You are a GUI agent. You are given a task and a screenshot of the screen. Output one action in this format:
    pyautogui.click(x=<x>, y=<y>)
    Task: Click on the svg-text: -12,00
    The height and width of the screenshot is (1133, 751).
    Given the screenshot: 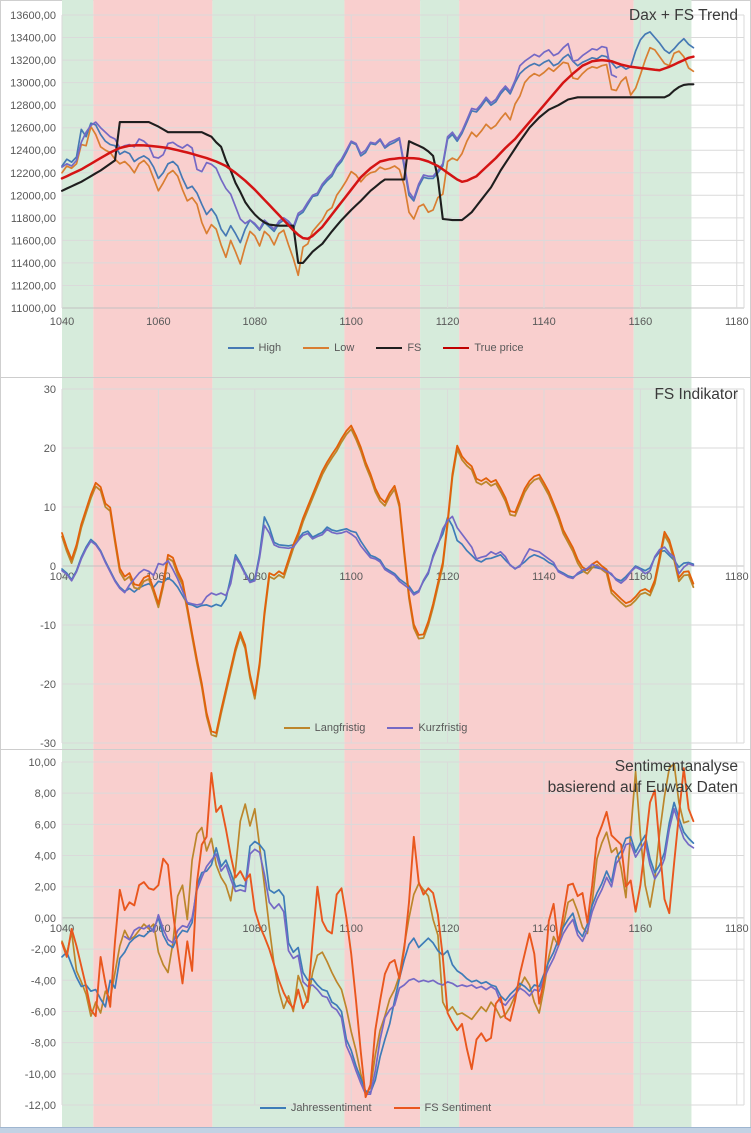 What is the action you would take?
    pyautogui.click(x=40, y=1106)
    